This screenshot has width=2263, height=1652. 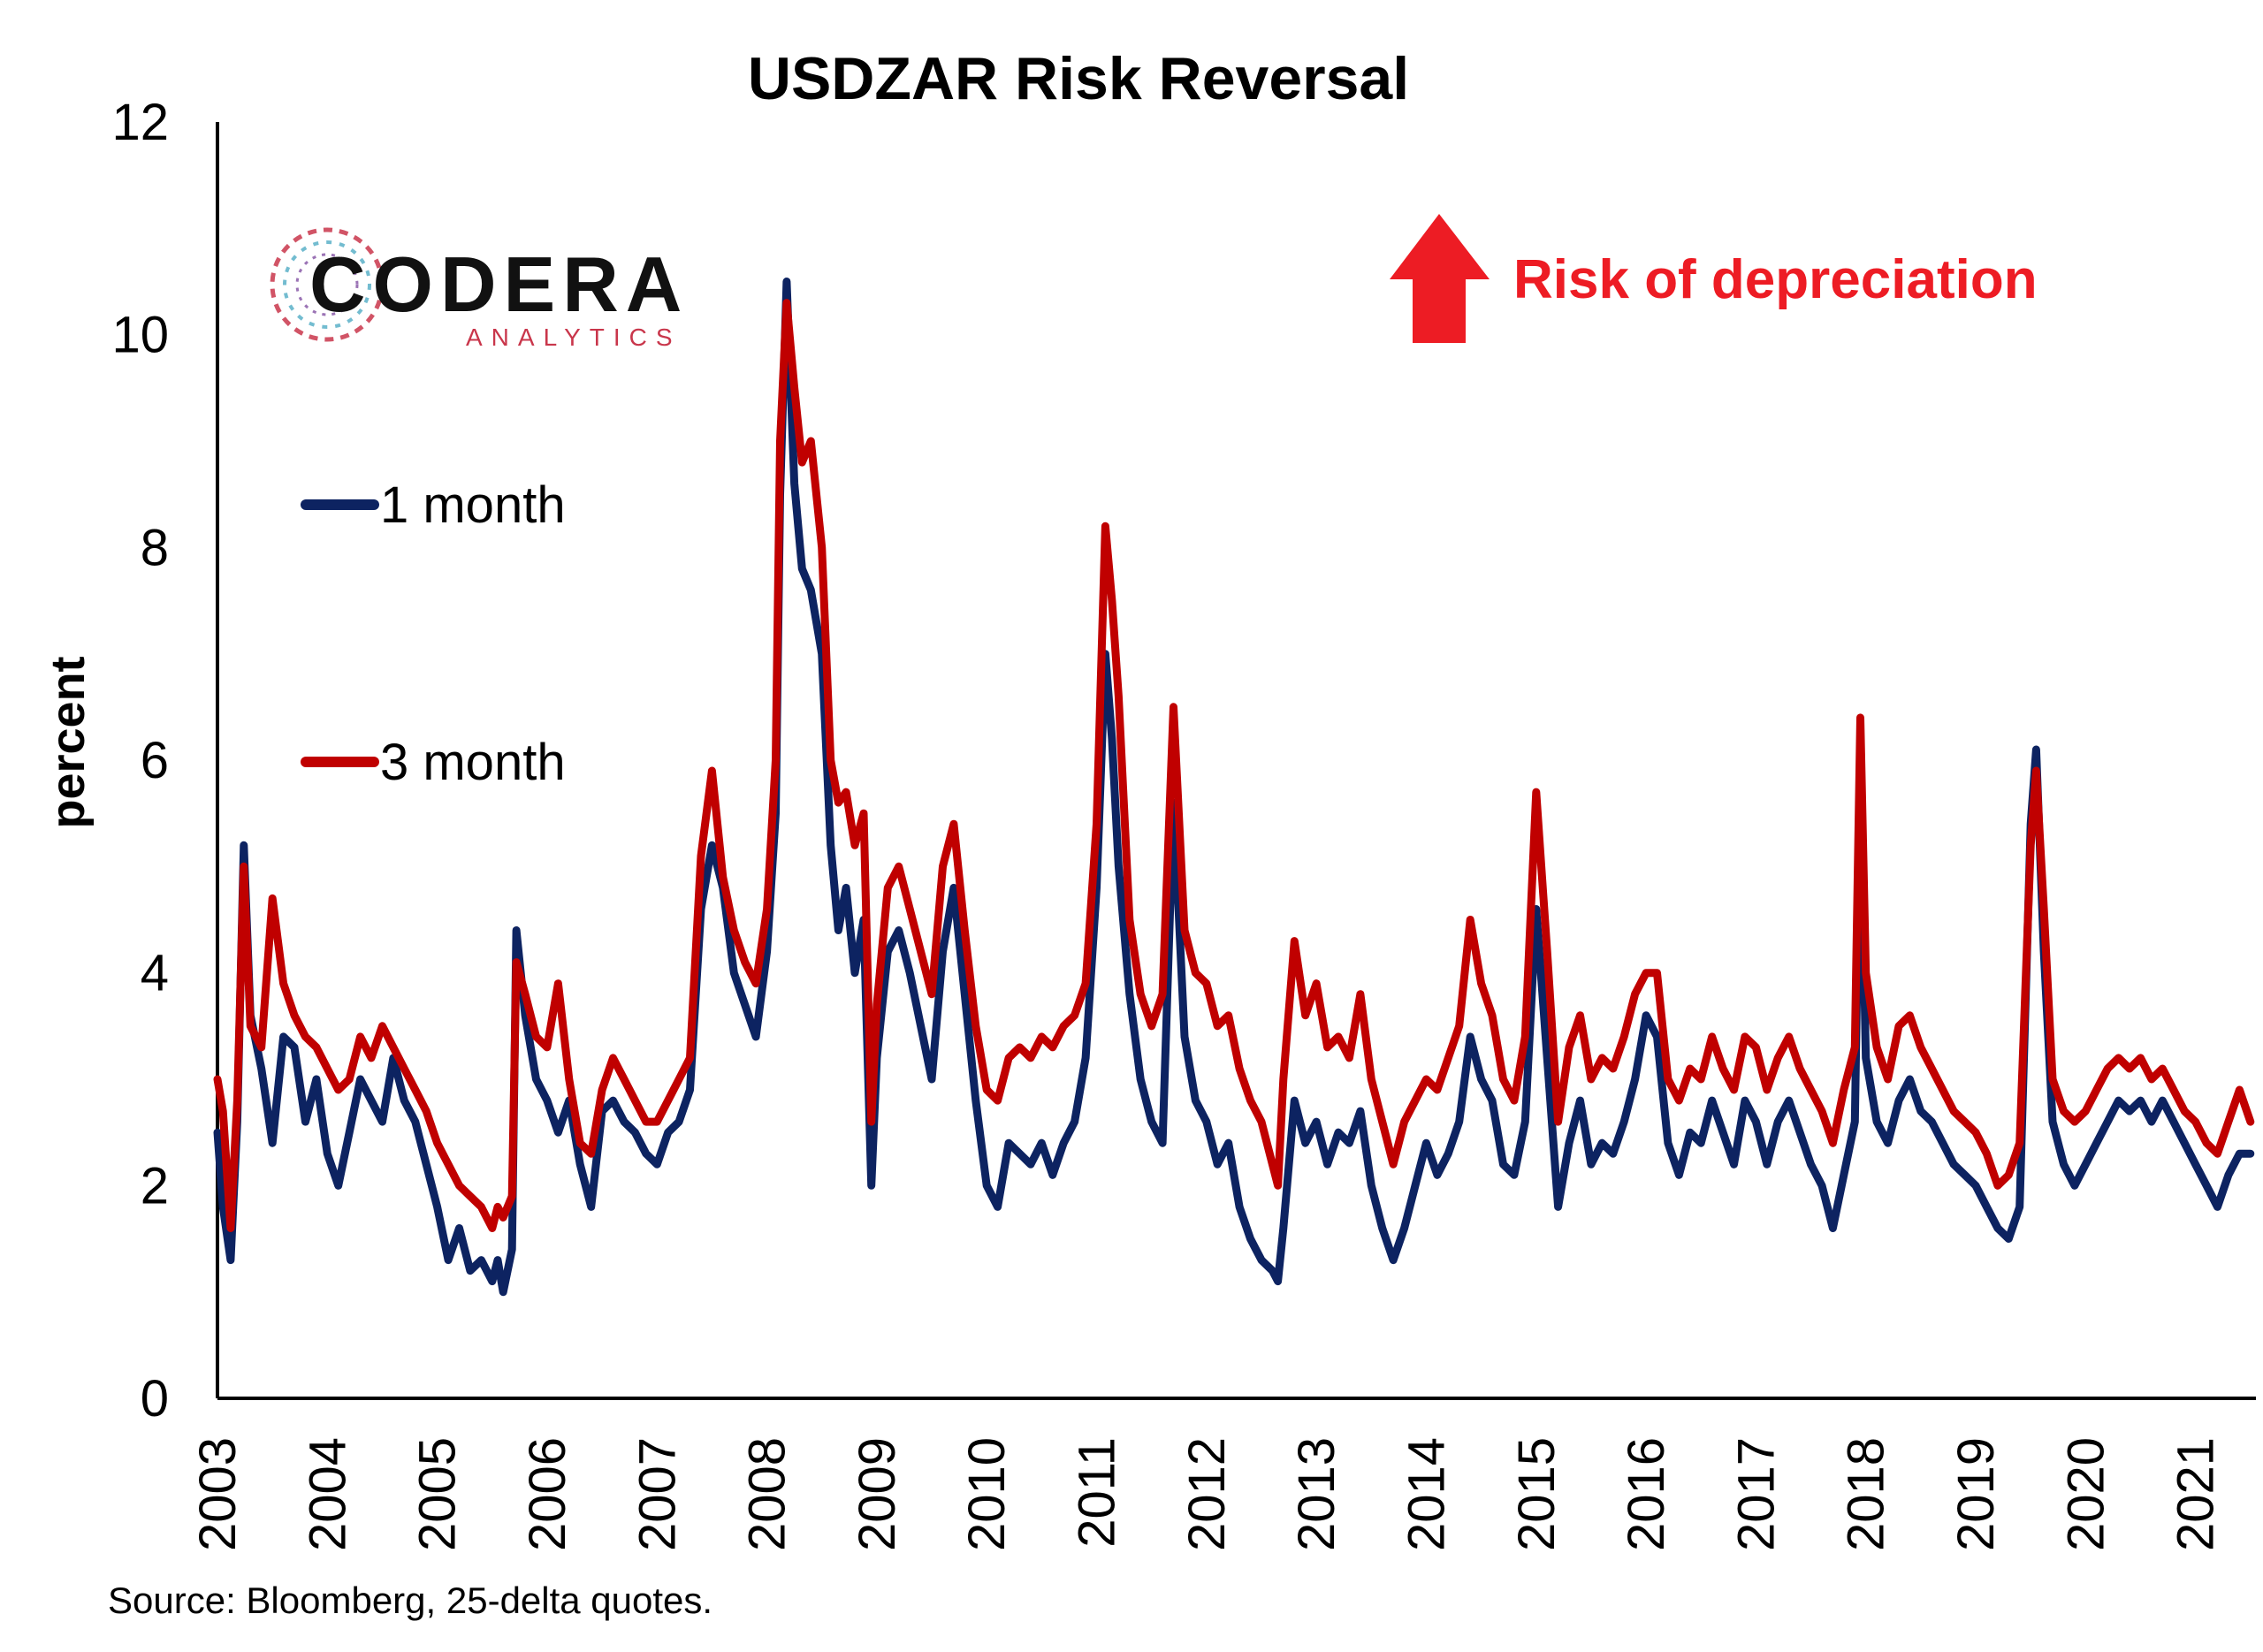 What do you see at coordinates (140, 123) in the screenshot?
I see `y-tick-label: 12` at bounding box center [140, 123].